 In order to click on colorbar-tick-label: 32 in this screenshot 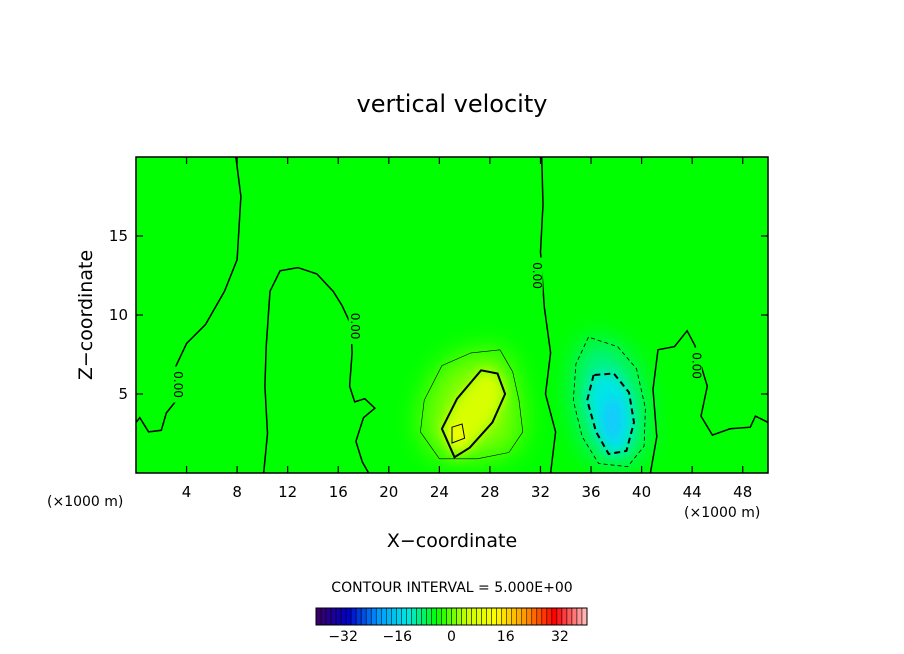, I will do `click(560, 637)`.